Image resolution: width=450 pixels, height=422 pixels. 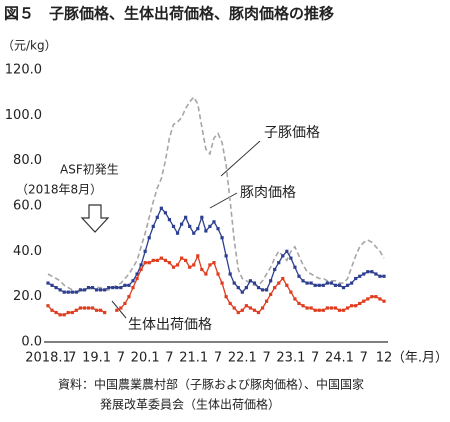 I want to click on x-tick-label: 21.1, so click(x=193, y=358).